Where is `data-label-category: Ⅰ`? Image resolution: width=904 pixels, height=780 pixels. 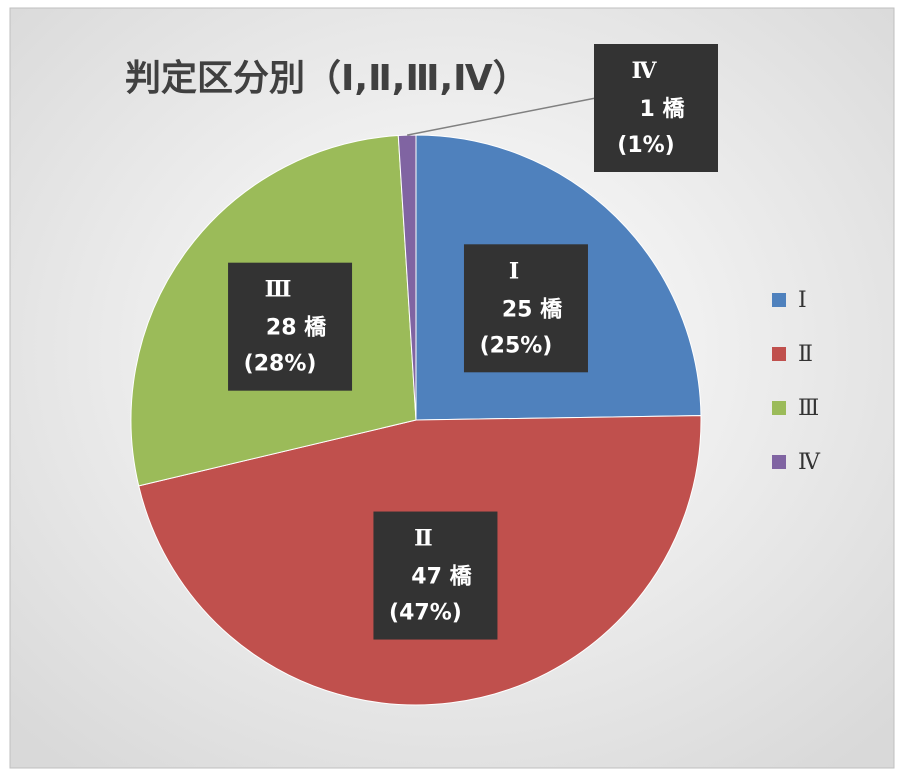 data-label-category: Ⅰ is located at coordinates (514, 271).